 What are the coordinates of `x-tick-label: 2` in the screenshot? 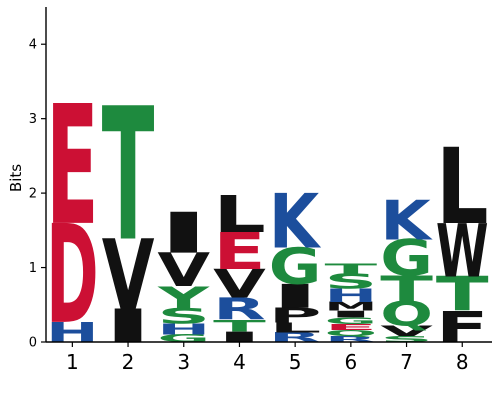 It's located at (128, 362).